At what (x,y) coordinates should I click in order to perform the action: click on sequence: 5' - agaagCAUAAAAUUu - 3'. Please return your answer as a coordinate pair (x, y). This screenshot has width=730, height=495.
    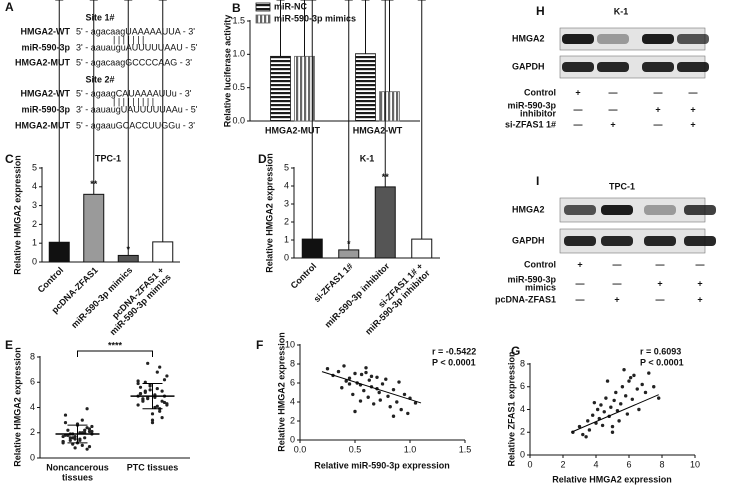
    Looking at the image, I should click on (134, 93).